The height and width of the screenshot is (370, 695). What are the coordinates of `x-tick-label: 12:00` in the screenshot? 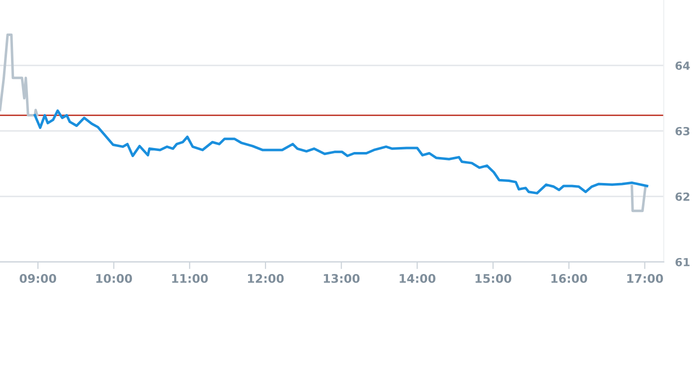 It's located at (266, 278).